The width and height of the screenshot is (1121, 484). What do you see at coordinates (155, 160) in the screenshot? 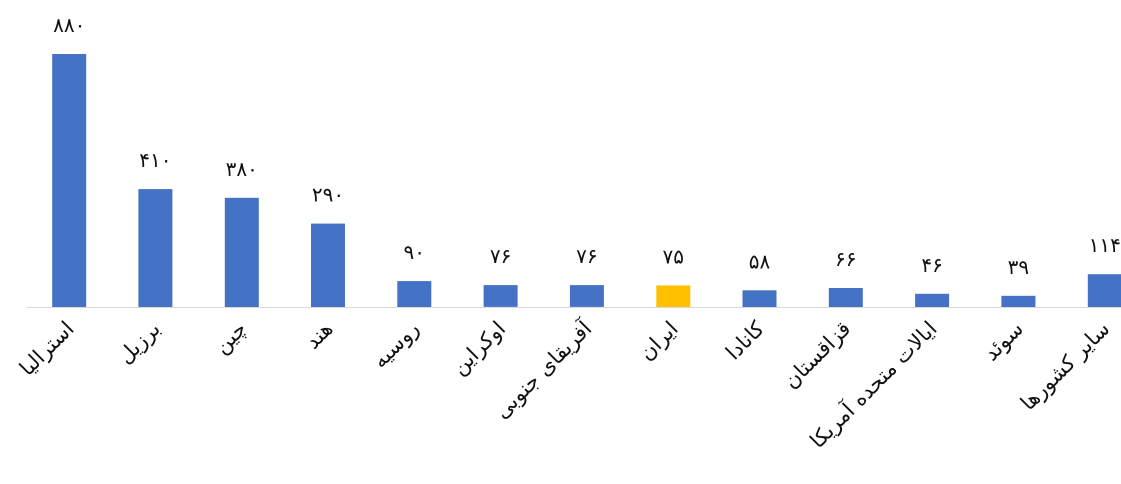
I see `value-label: ۴۱۰` at bounding box center [155, 160].